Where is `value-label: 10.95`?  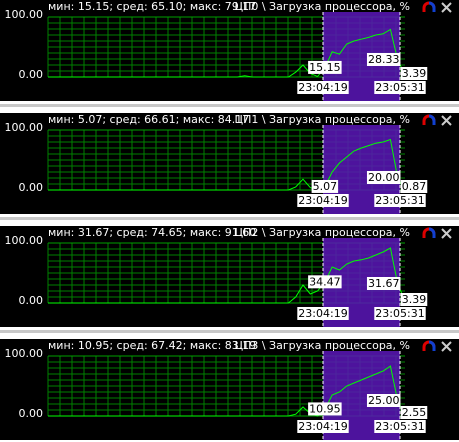
value-label: 10.95 is located at coordinates (325, 408).